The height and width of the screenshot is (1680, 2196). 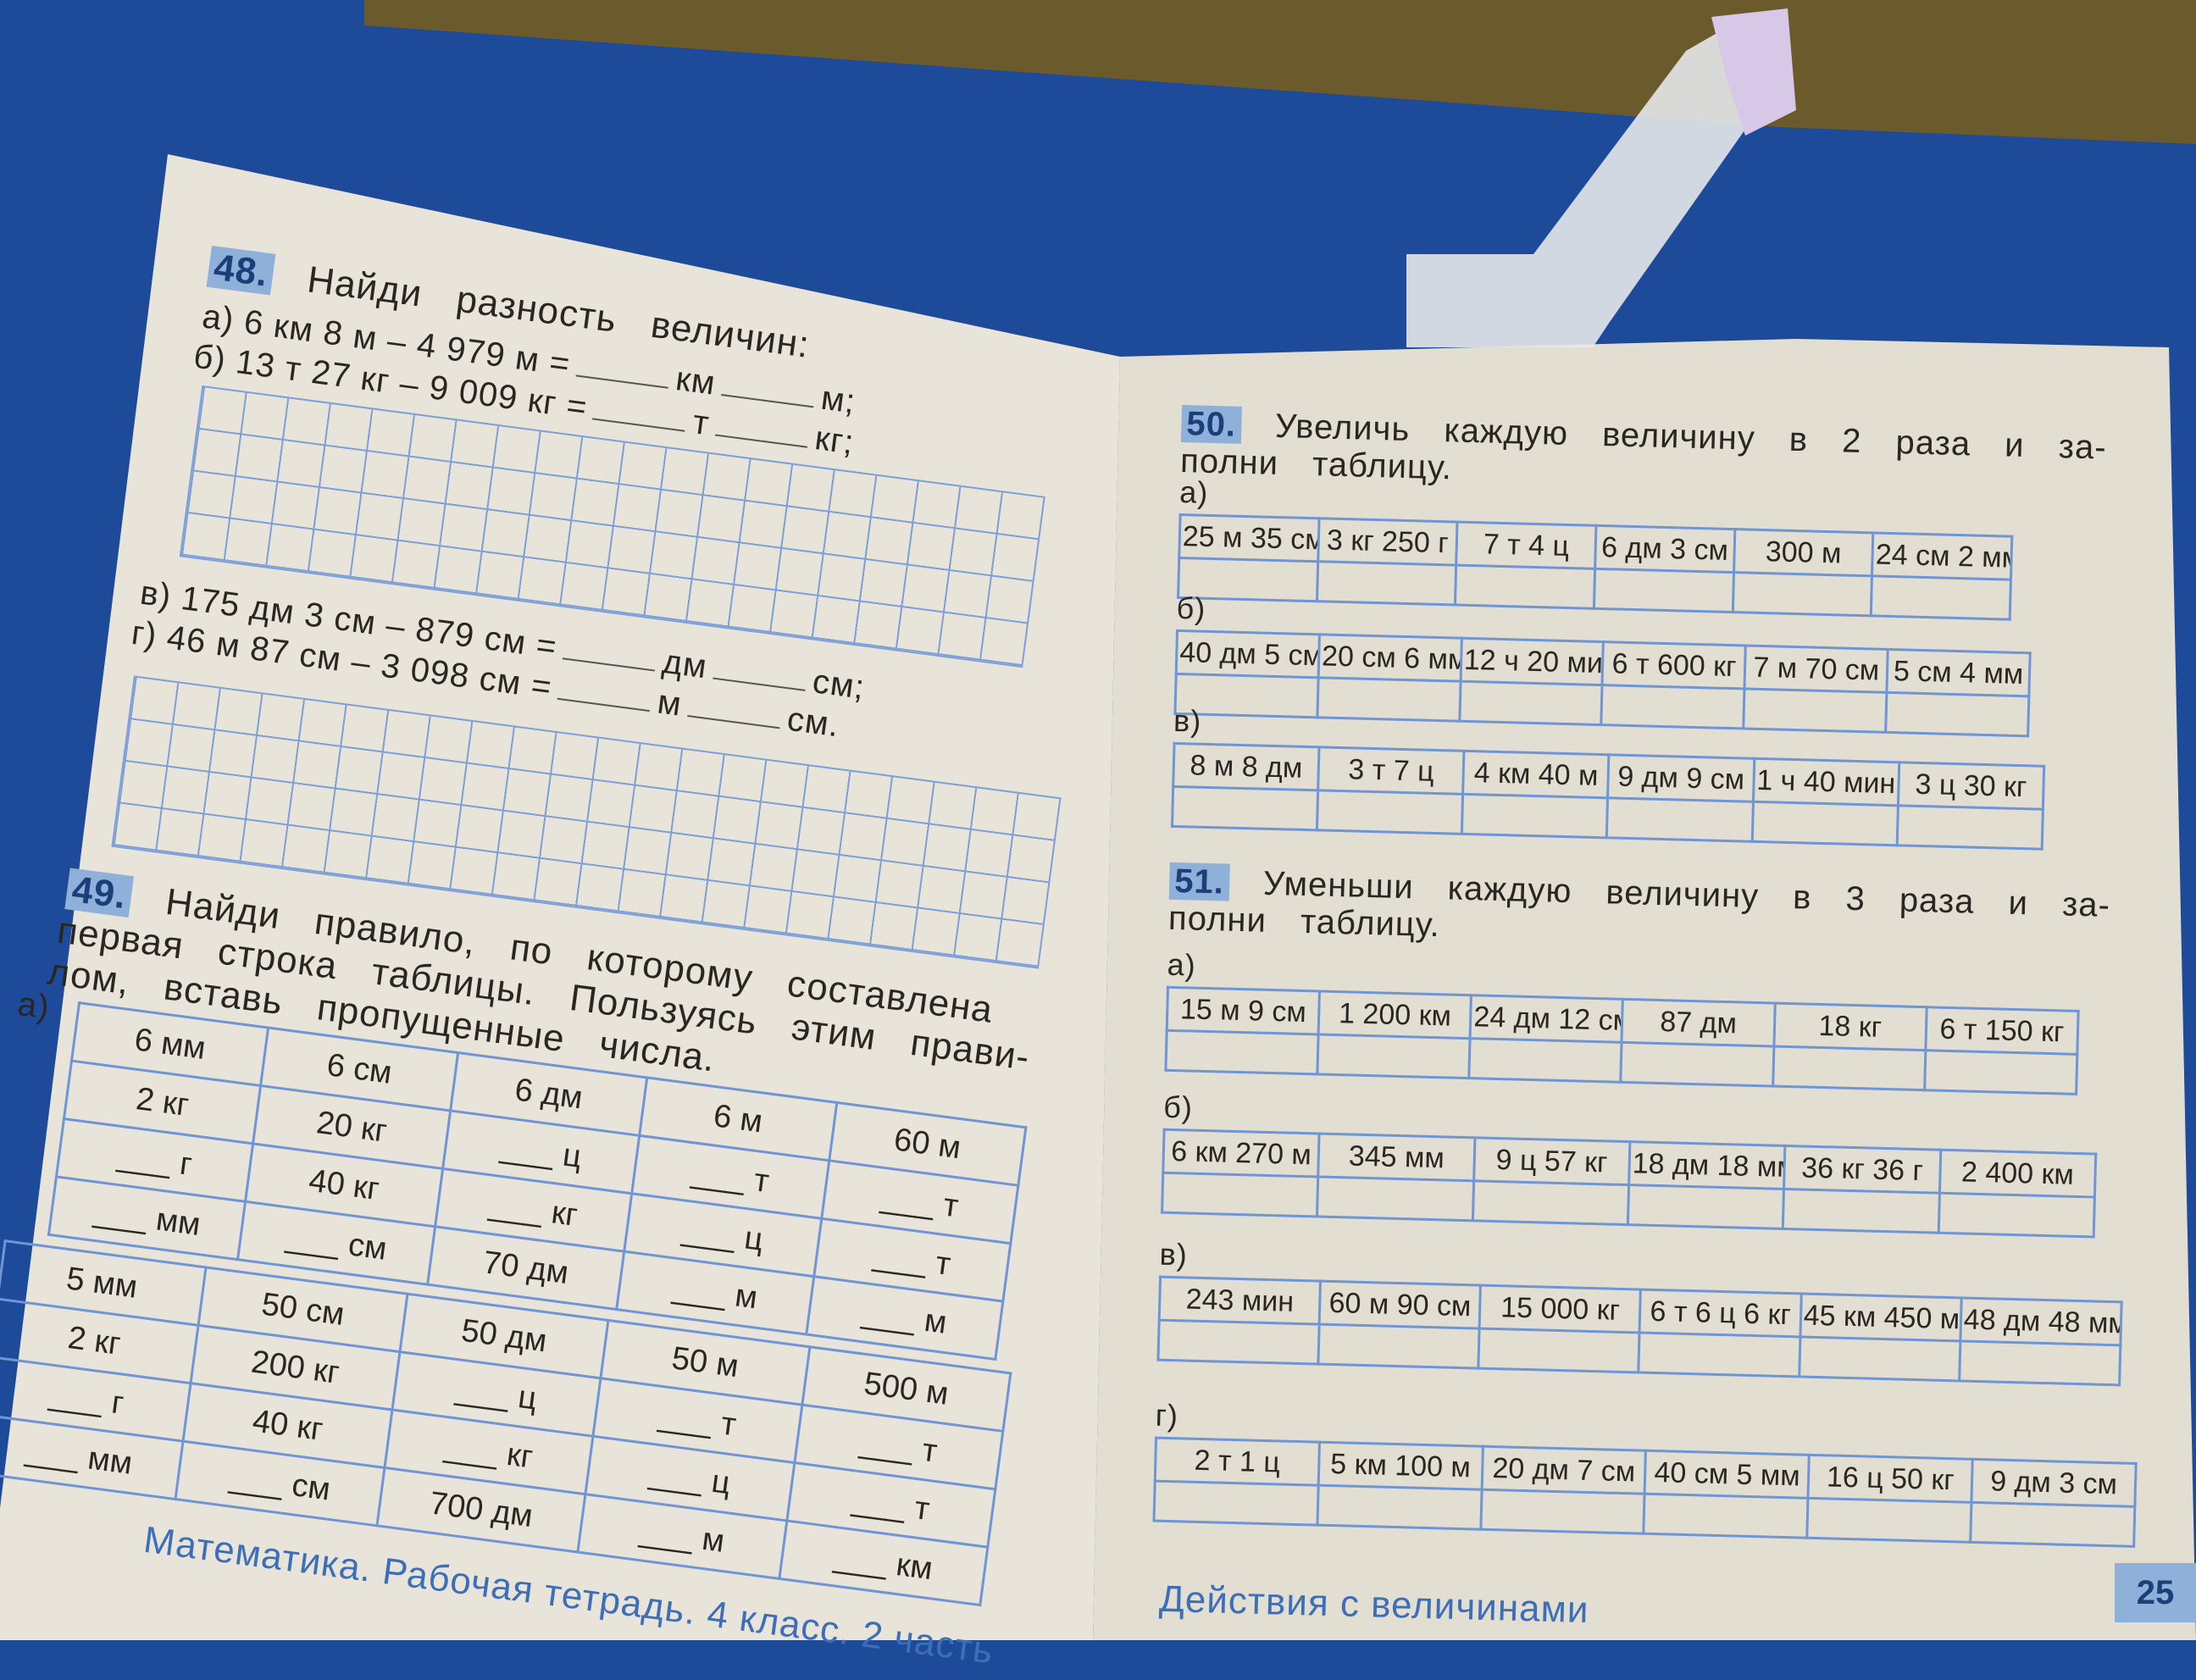 I want to click on value-cell: 40 см 5 мм, so click(x=1727, y=1474).